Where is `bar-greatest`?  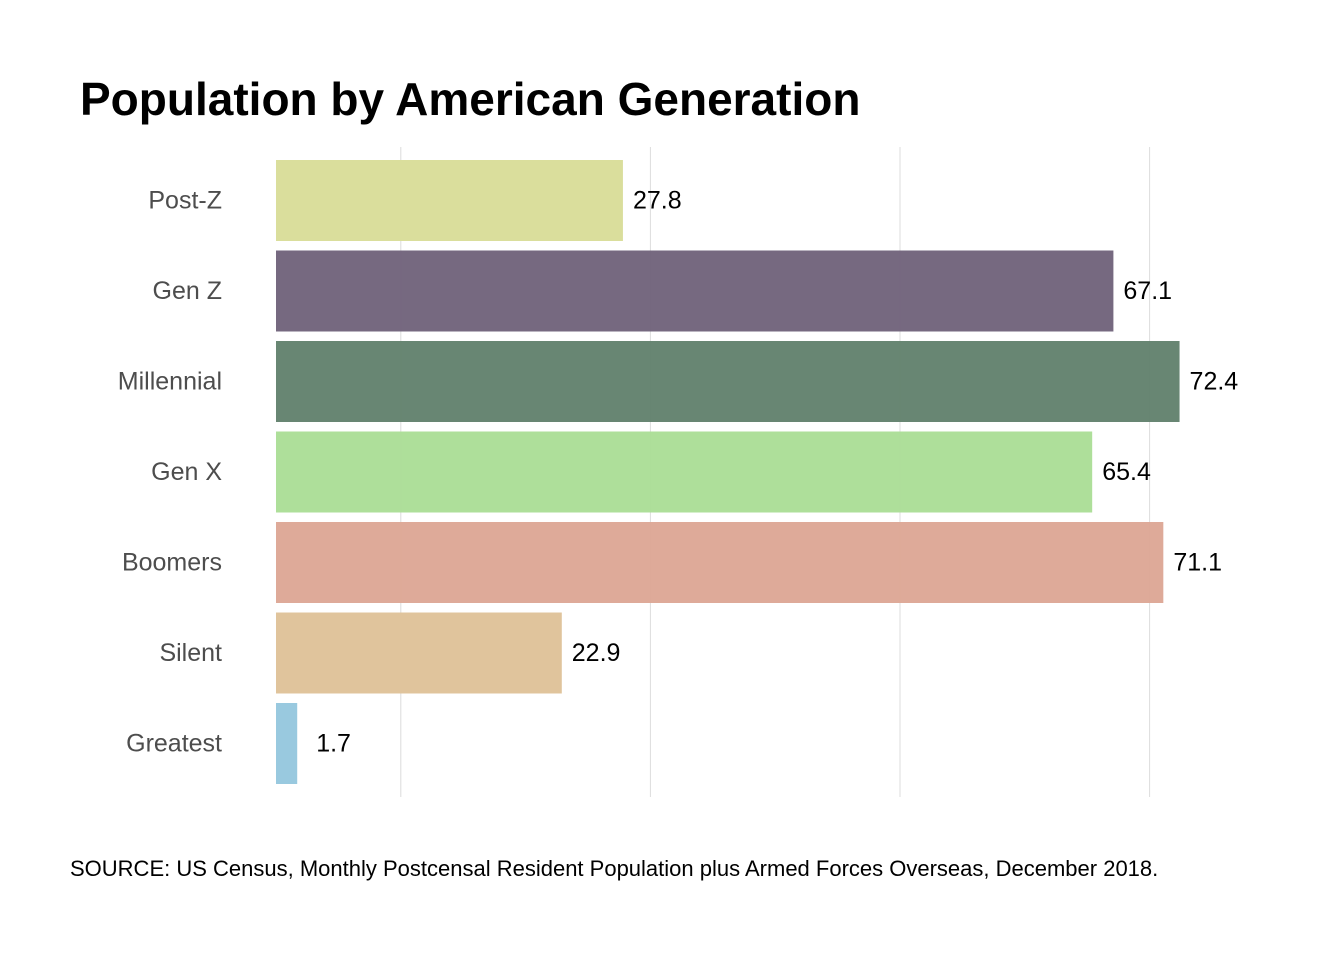 bar-greatest is located at coordinates (287, 743).